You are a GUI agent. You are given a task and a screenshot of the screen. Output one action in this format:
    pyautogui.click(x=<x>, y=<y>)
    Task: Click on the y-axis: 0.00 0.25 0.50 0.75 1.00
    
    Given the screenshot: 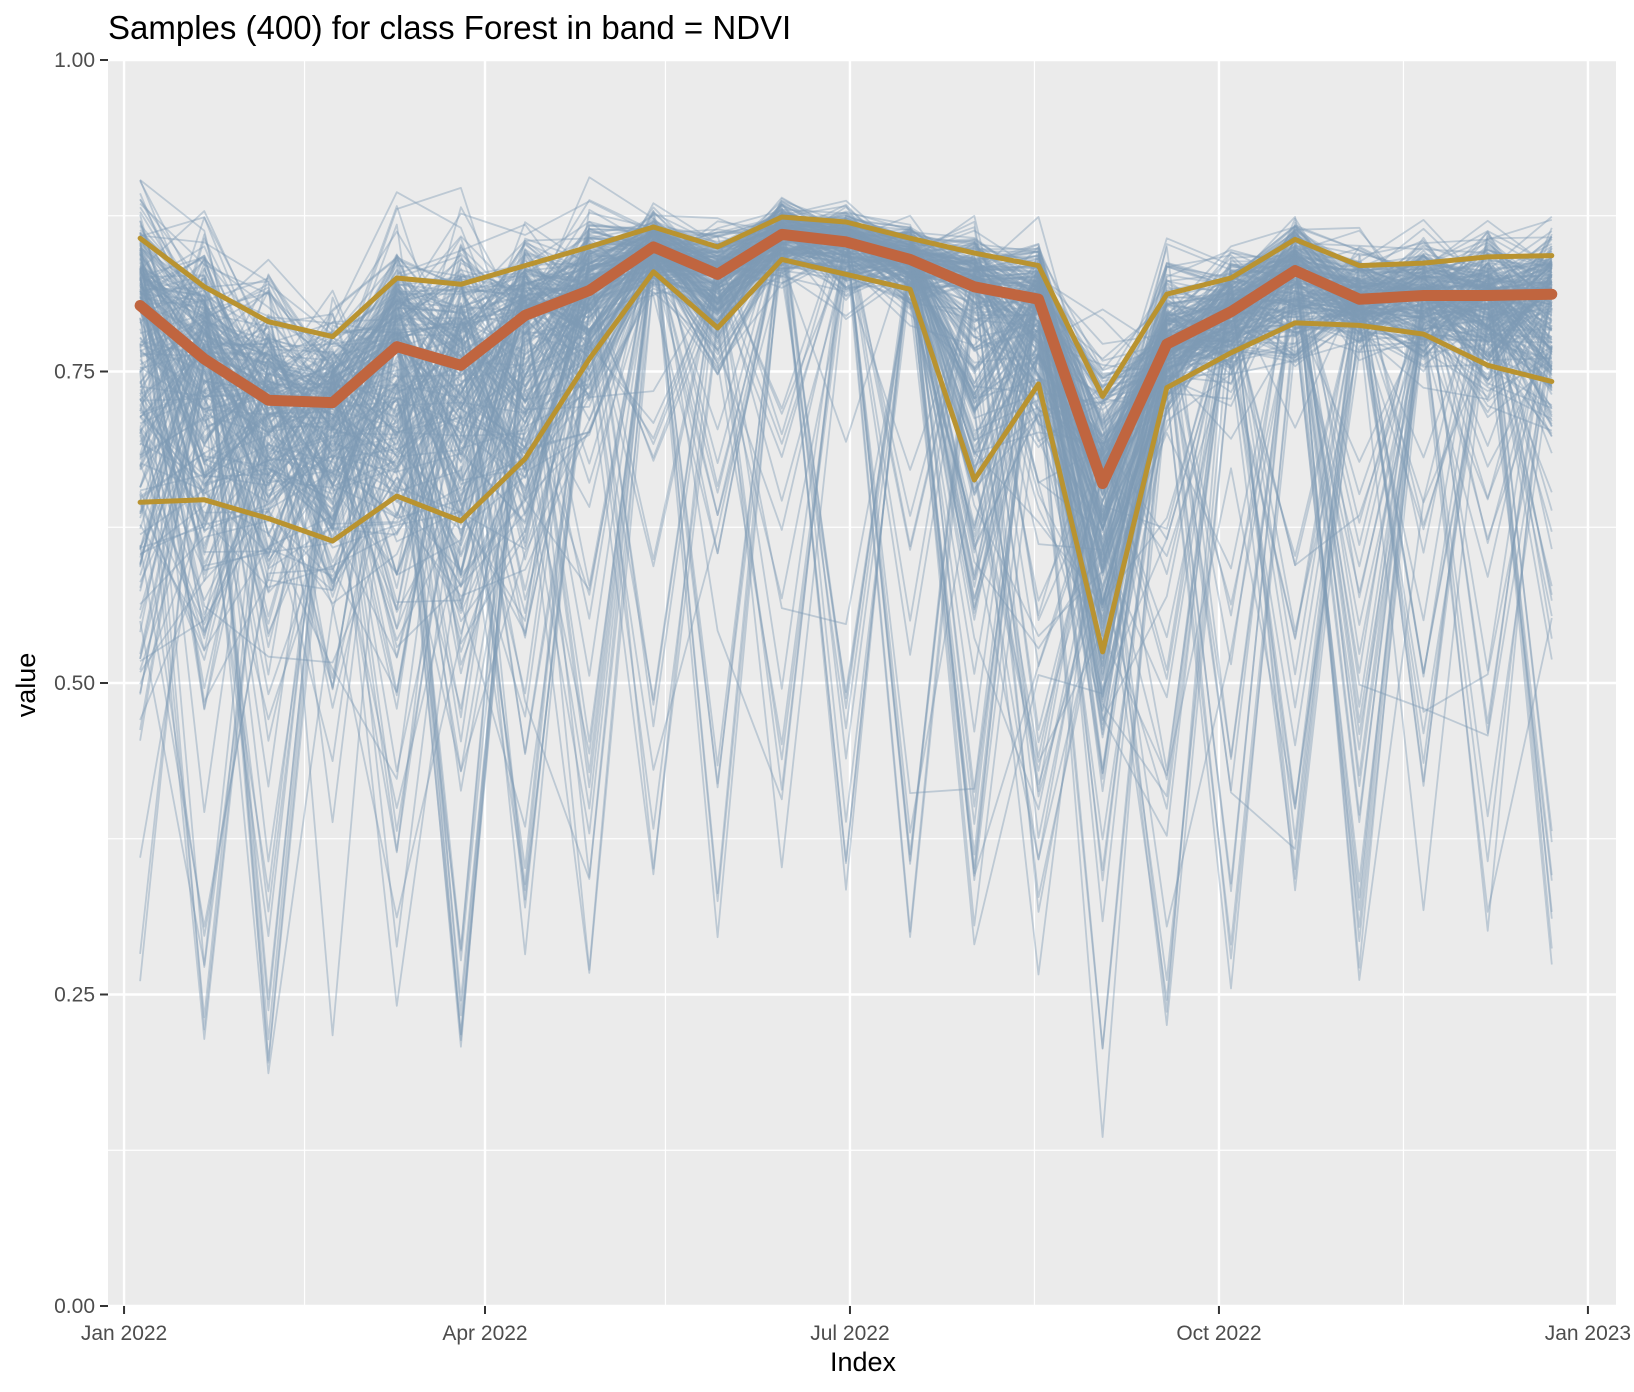 What is the action you would take?
    pyautogui.click(x=81, y=683)
    